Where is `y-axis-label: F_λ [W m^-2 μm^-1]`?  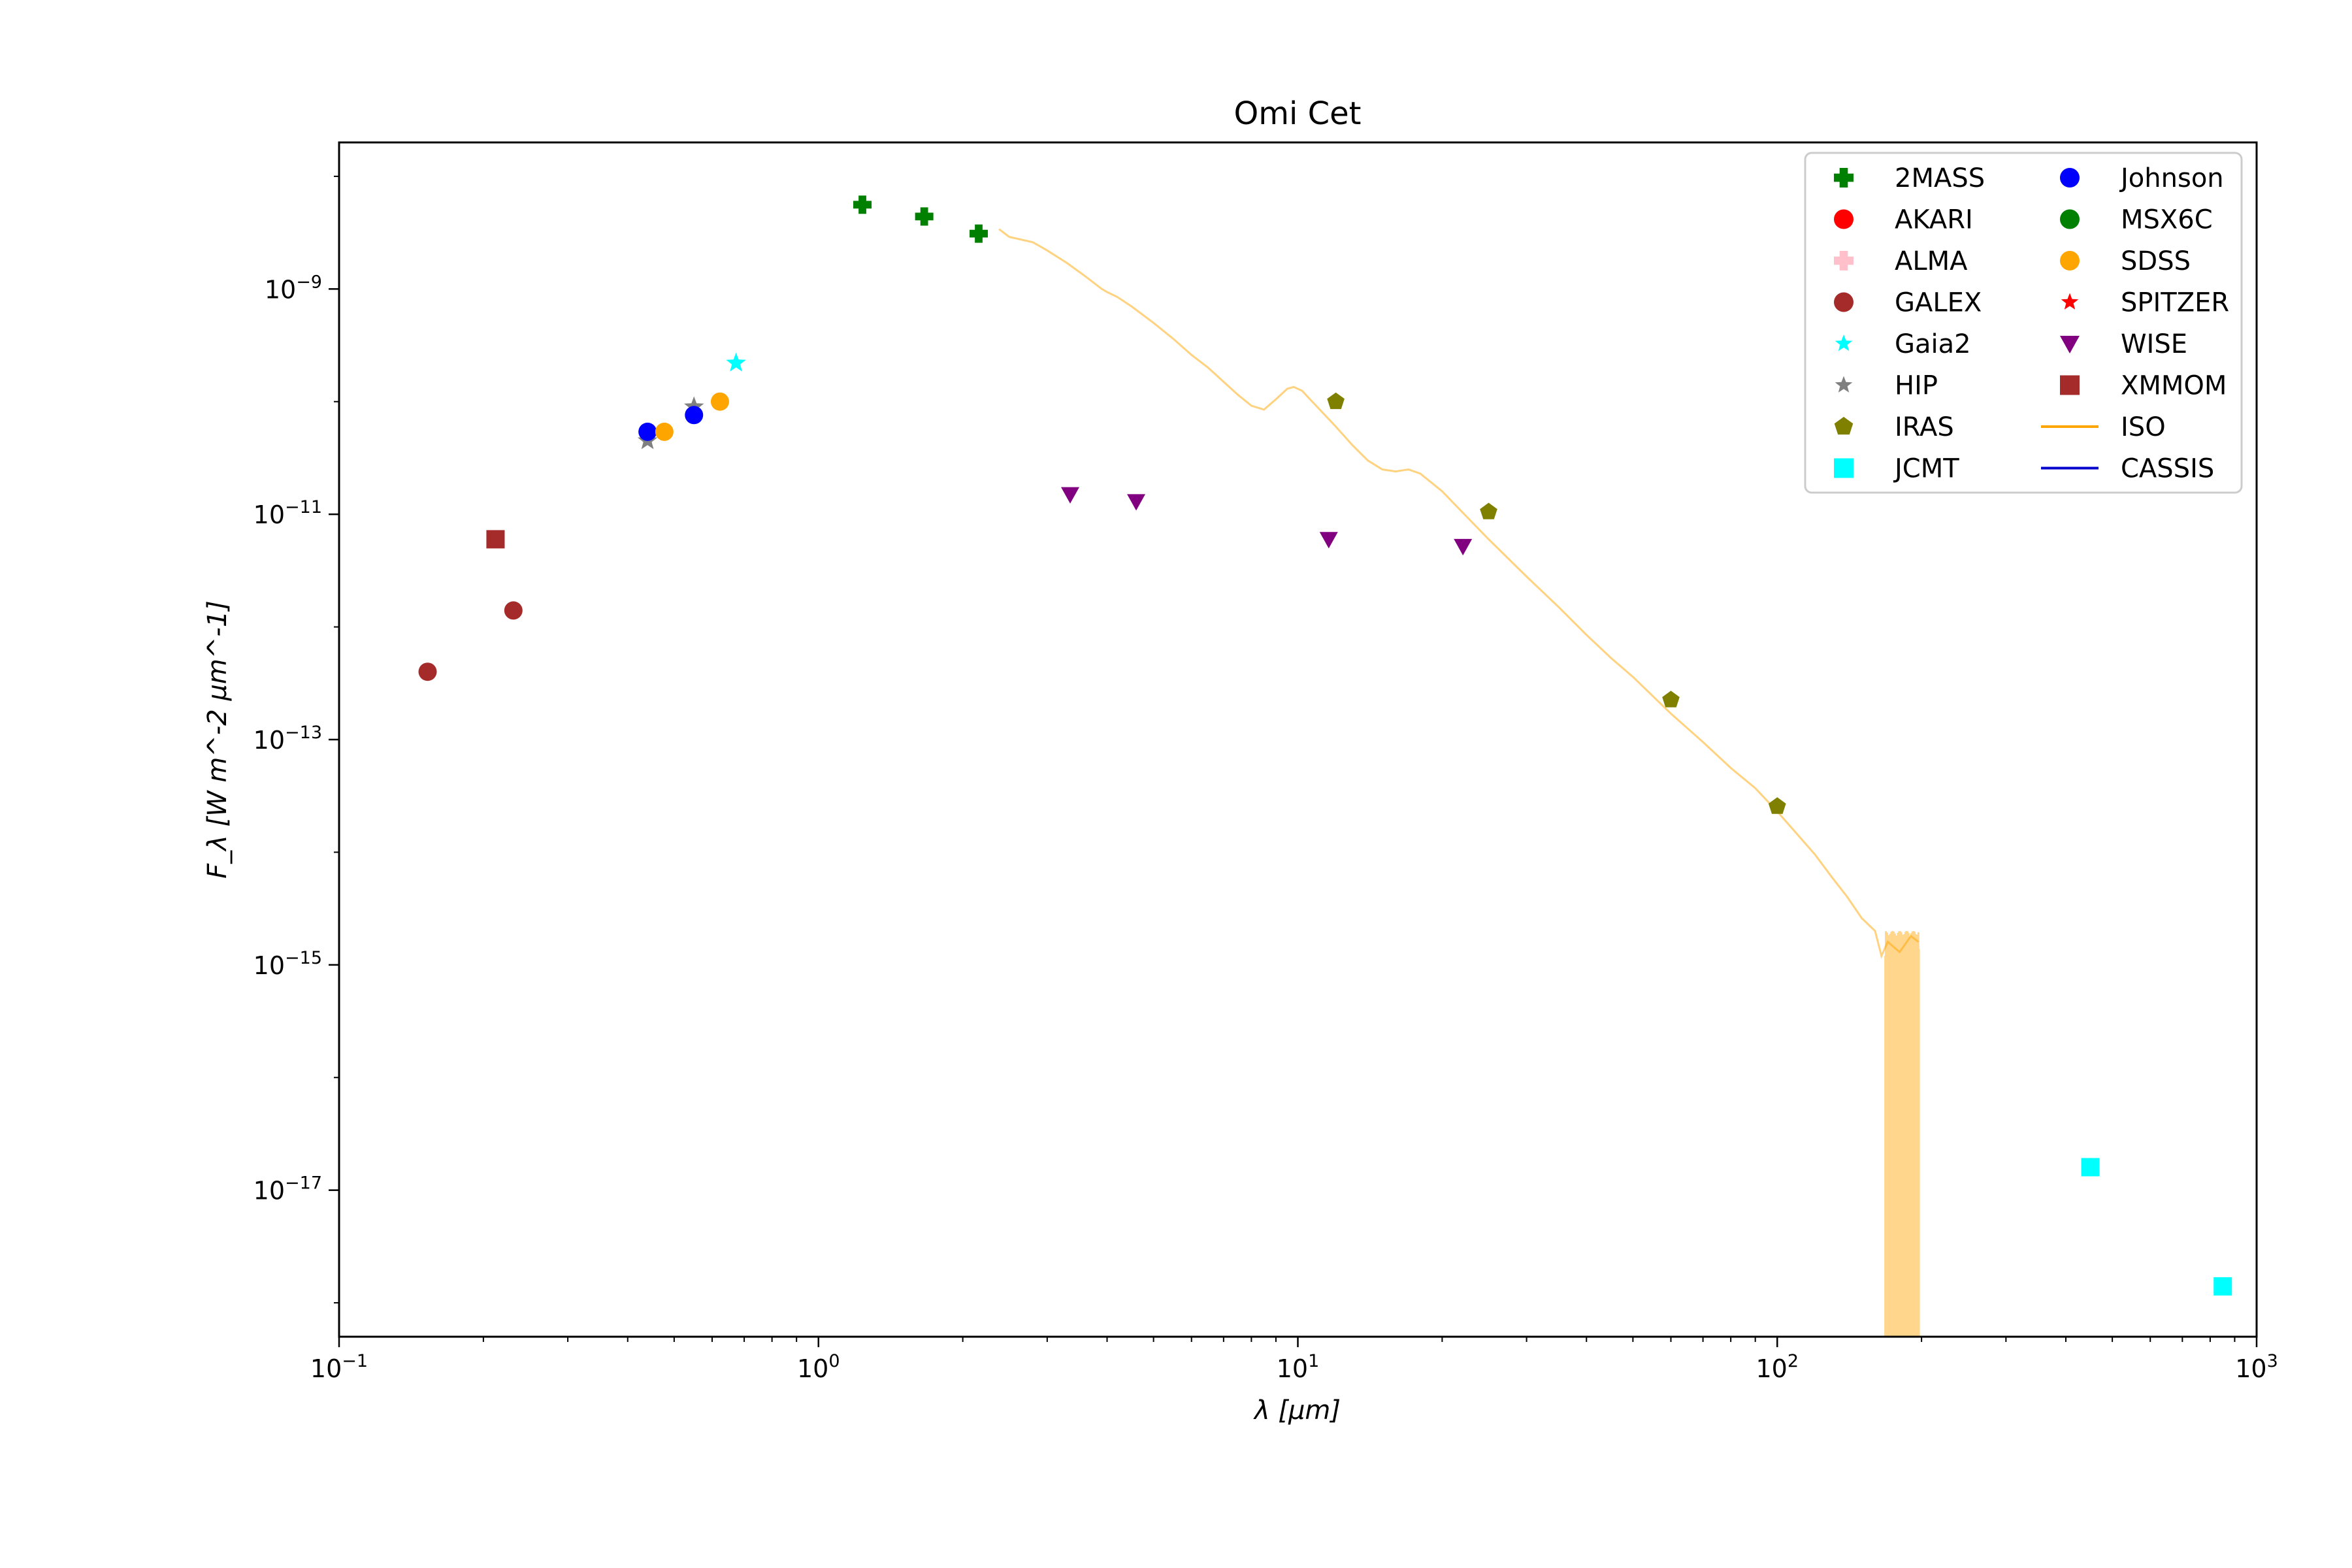
y-axis-label: F_λ [W m^-2 μm^-1] is located at coordinates (218, 739).